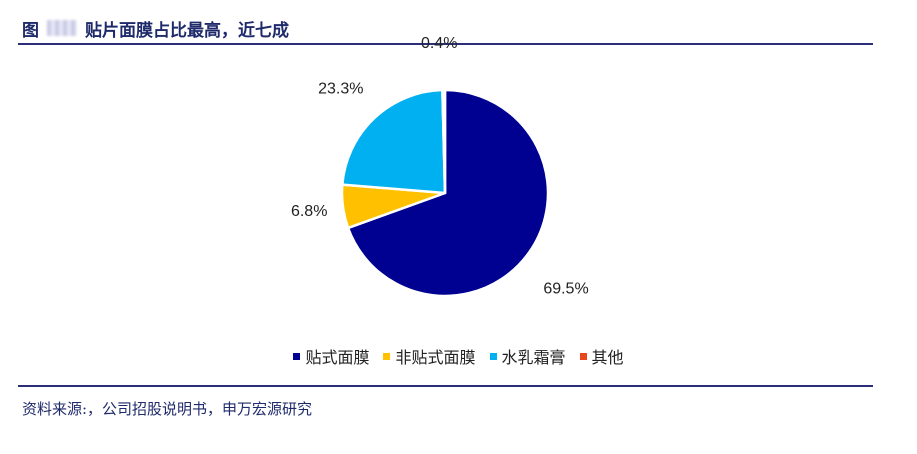  What do you see at coordinates (187, 30) in the screenshot?
I see `figure-title: 贴片面膜占比最高，近七成` at bounding box center [187, 30].